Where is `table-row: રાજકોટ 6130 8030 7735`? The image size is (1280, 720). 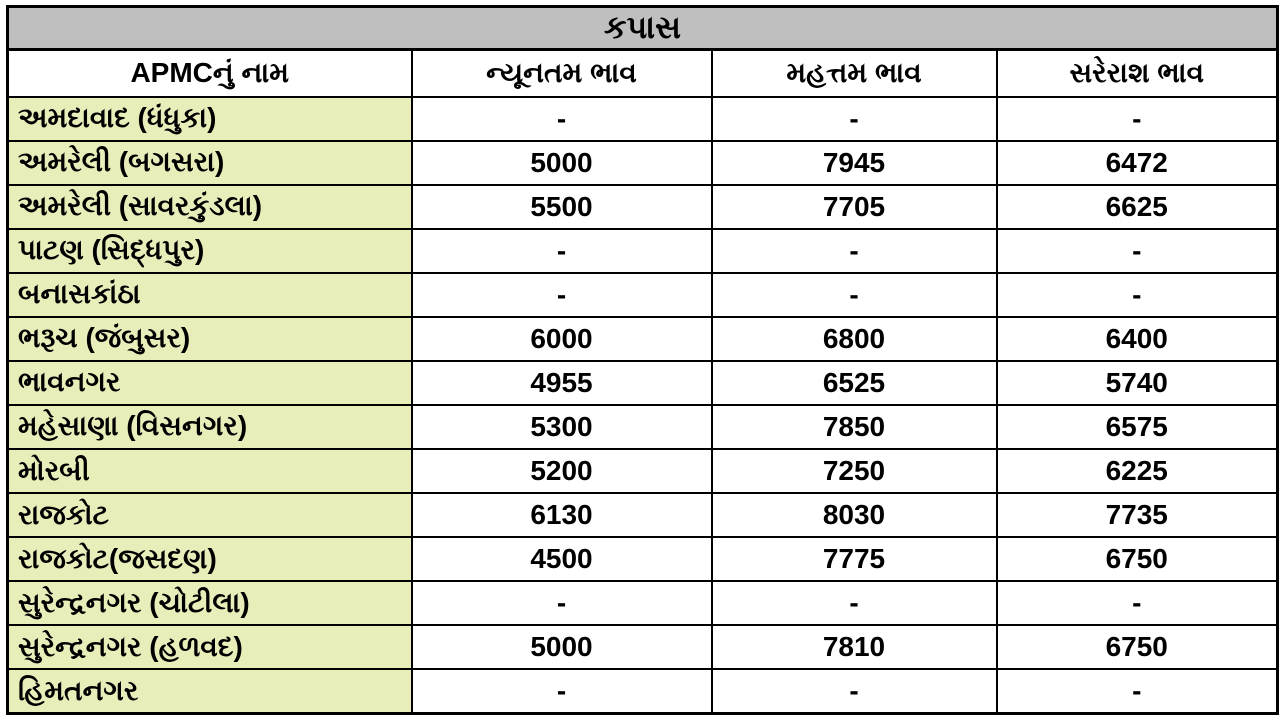 table-row: રાજકોટ 6130 8030 7735 is located at coordinates (642, 515).